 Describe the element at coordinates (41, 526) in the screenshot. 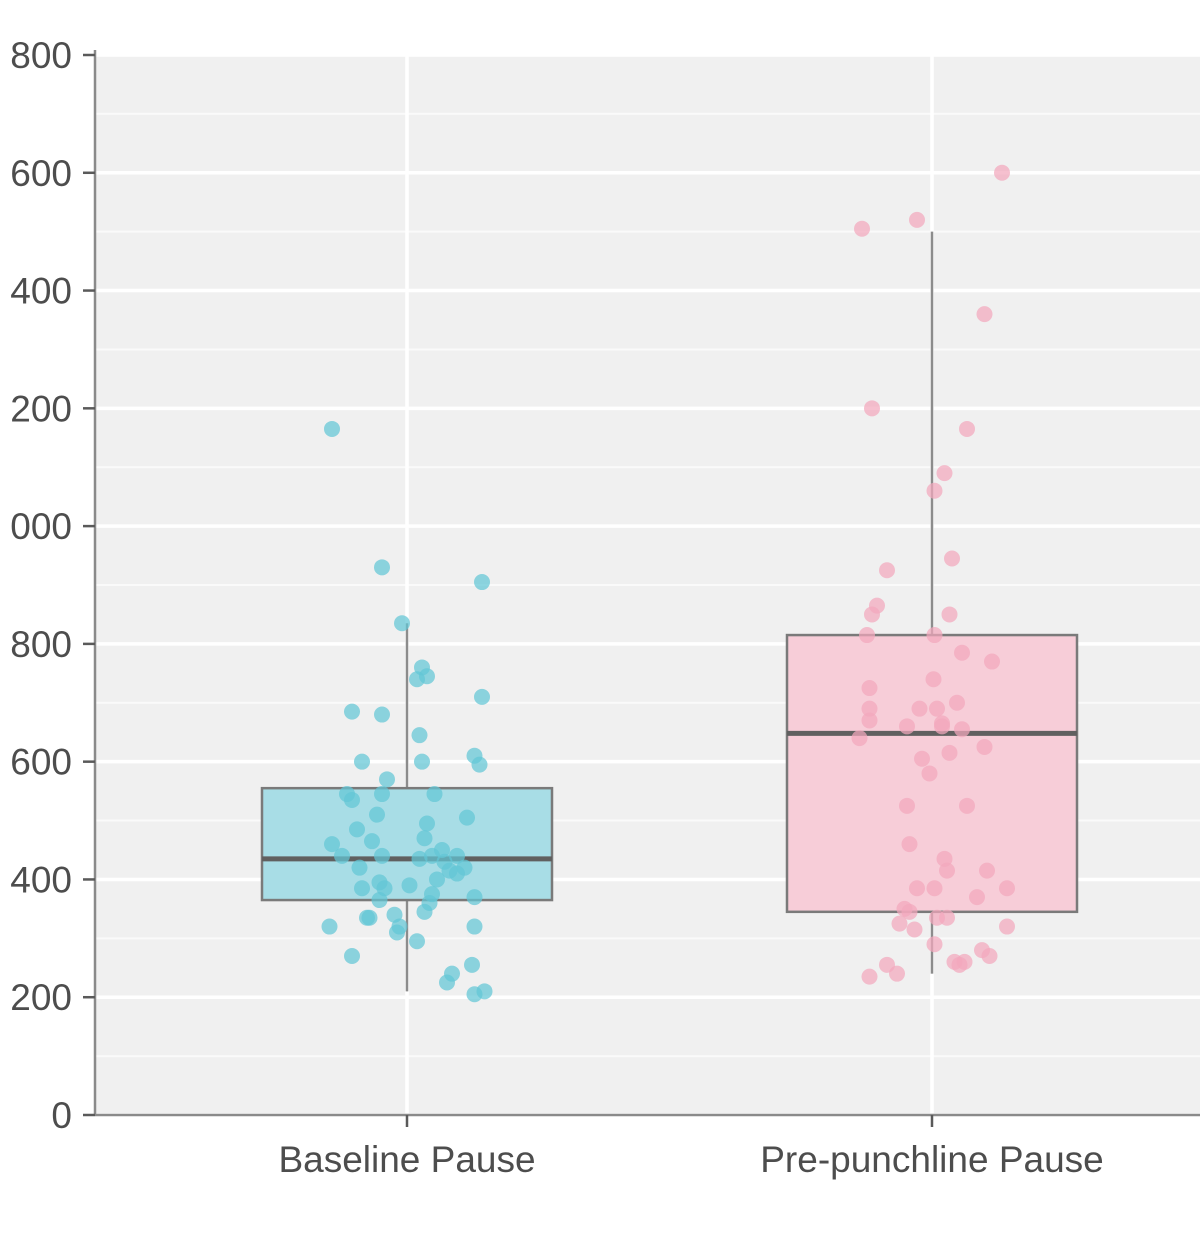

I see `y-tick-label: 000` at that location.